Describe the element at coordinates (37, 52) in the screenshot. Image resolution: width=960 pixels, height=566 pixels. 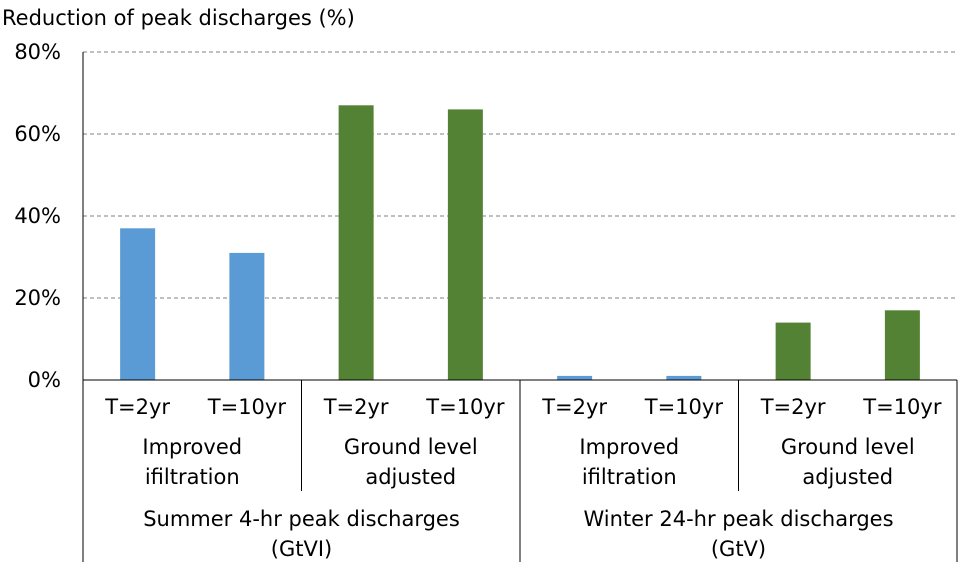
I see `y-tick-label: 80%` at that location.